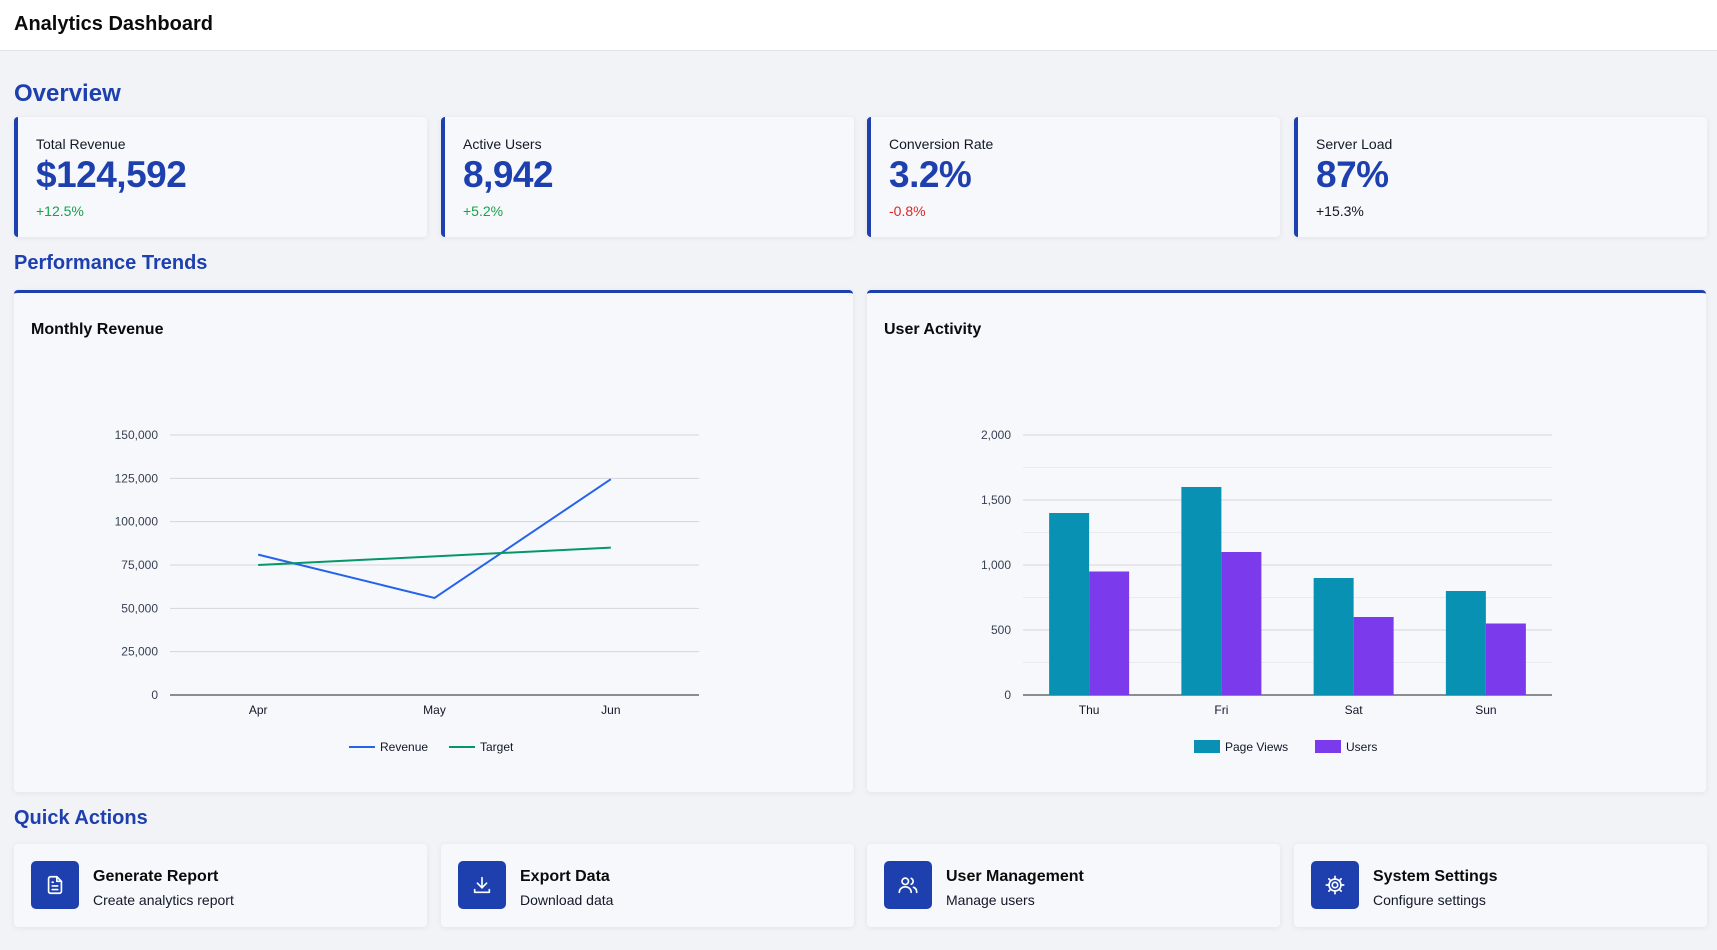 This screenshot has width=1717, height=950. I want to click on y-tick-label: 100,000, so click(137, 522).